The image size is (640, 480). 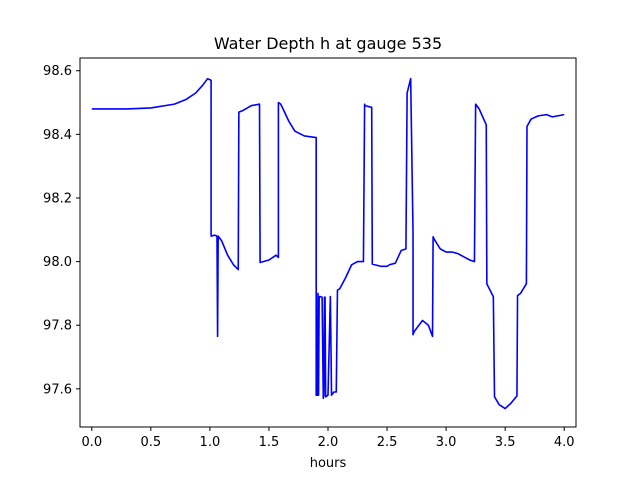 I want to click on x-axis-label: hours, so click(x=328, y=463).